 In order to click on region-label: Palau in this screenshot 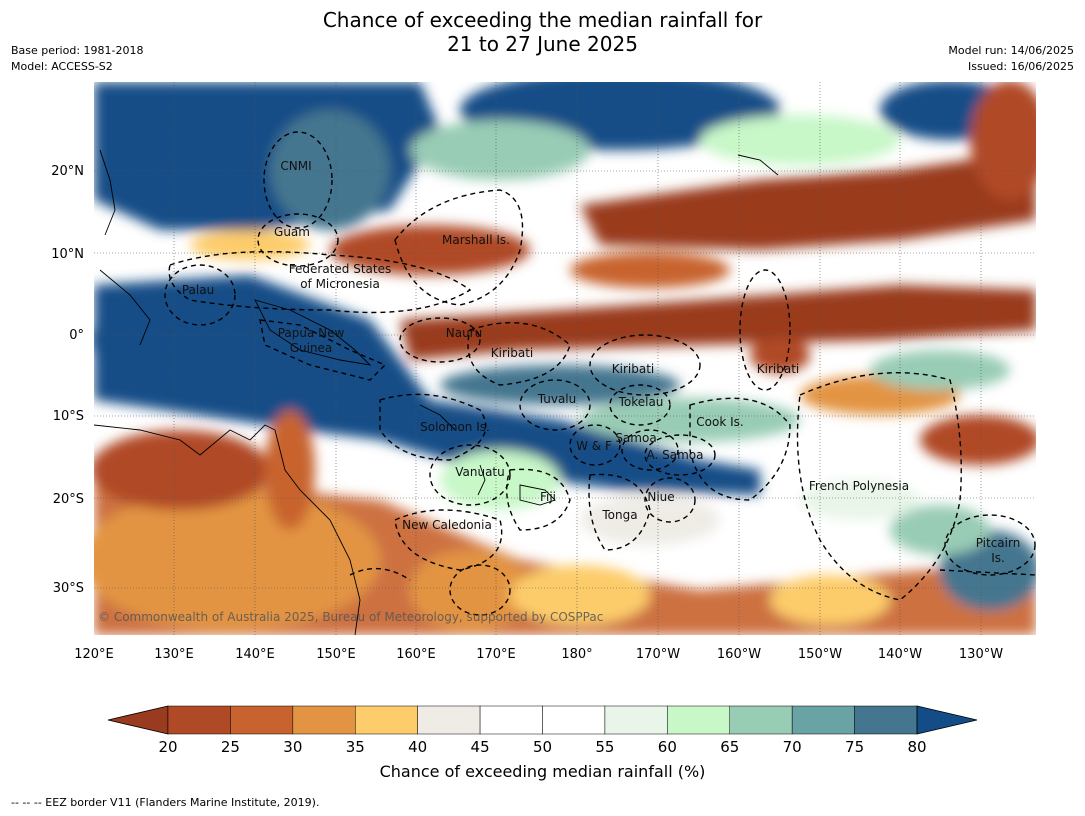, I will do `click(198, 290)`.